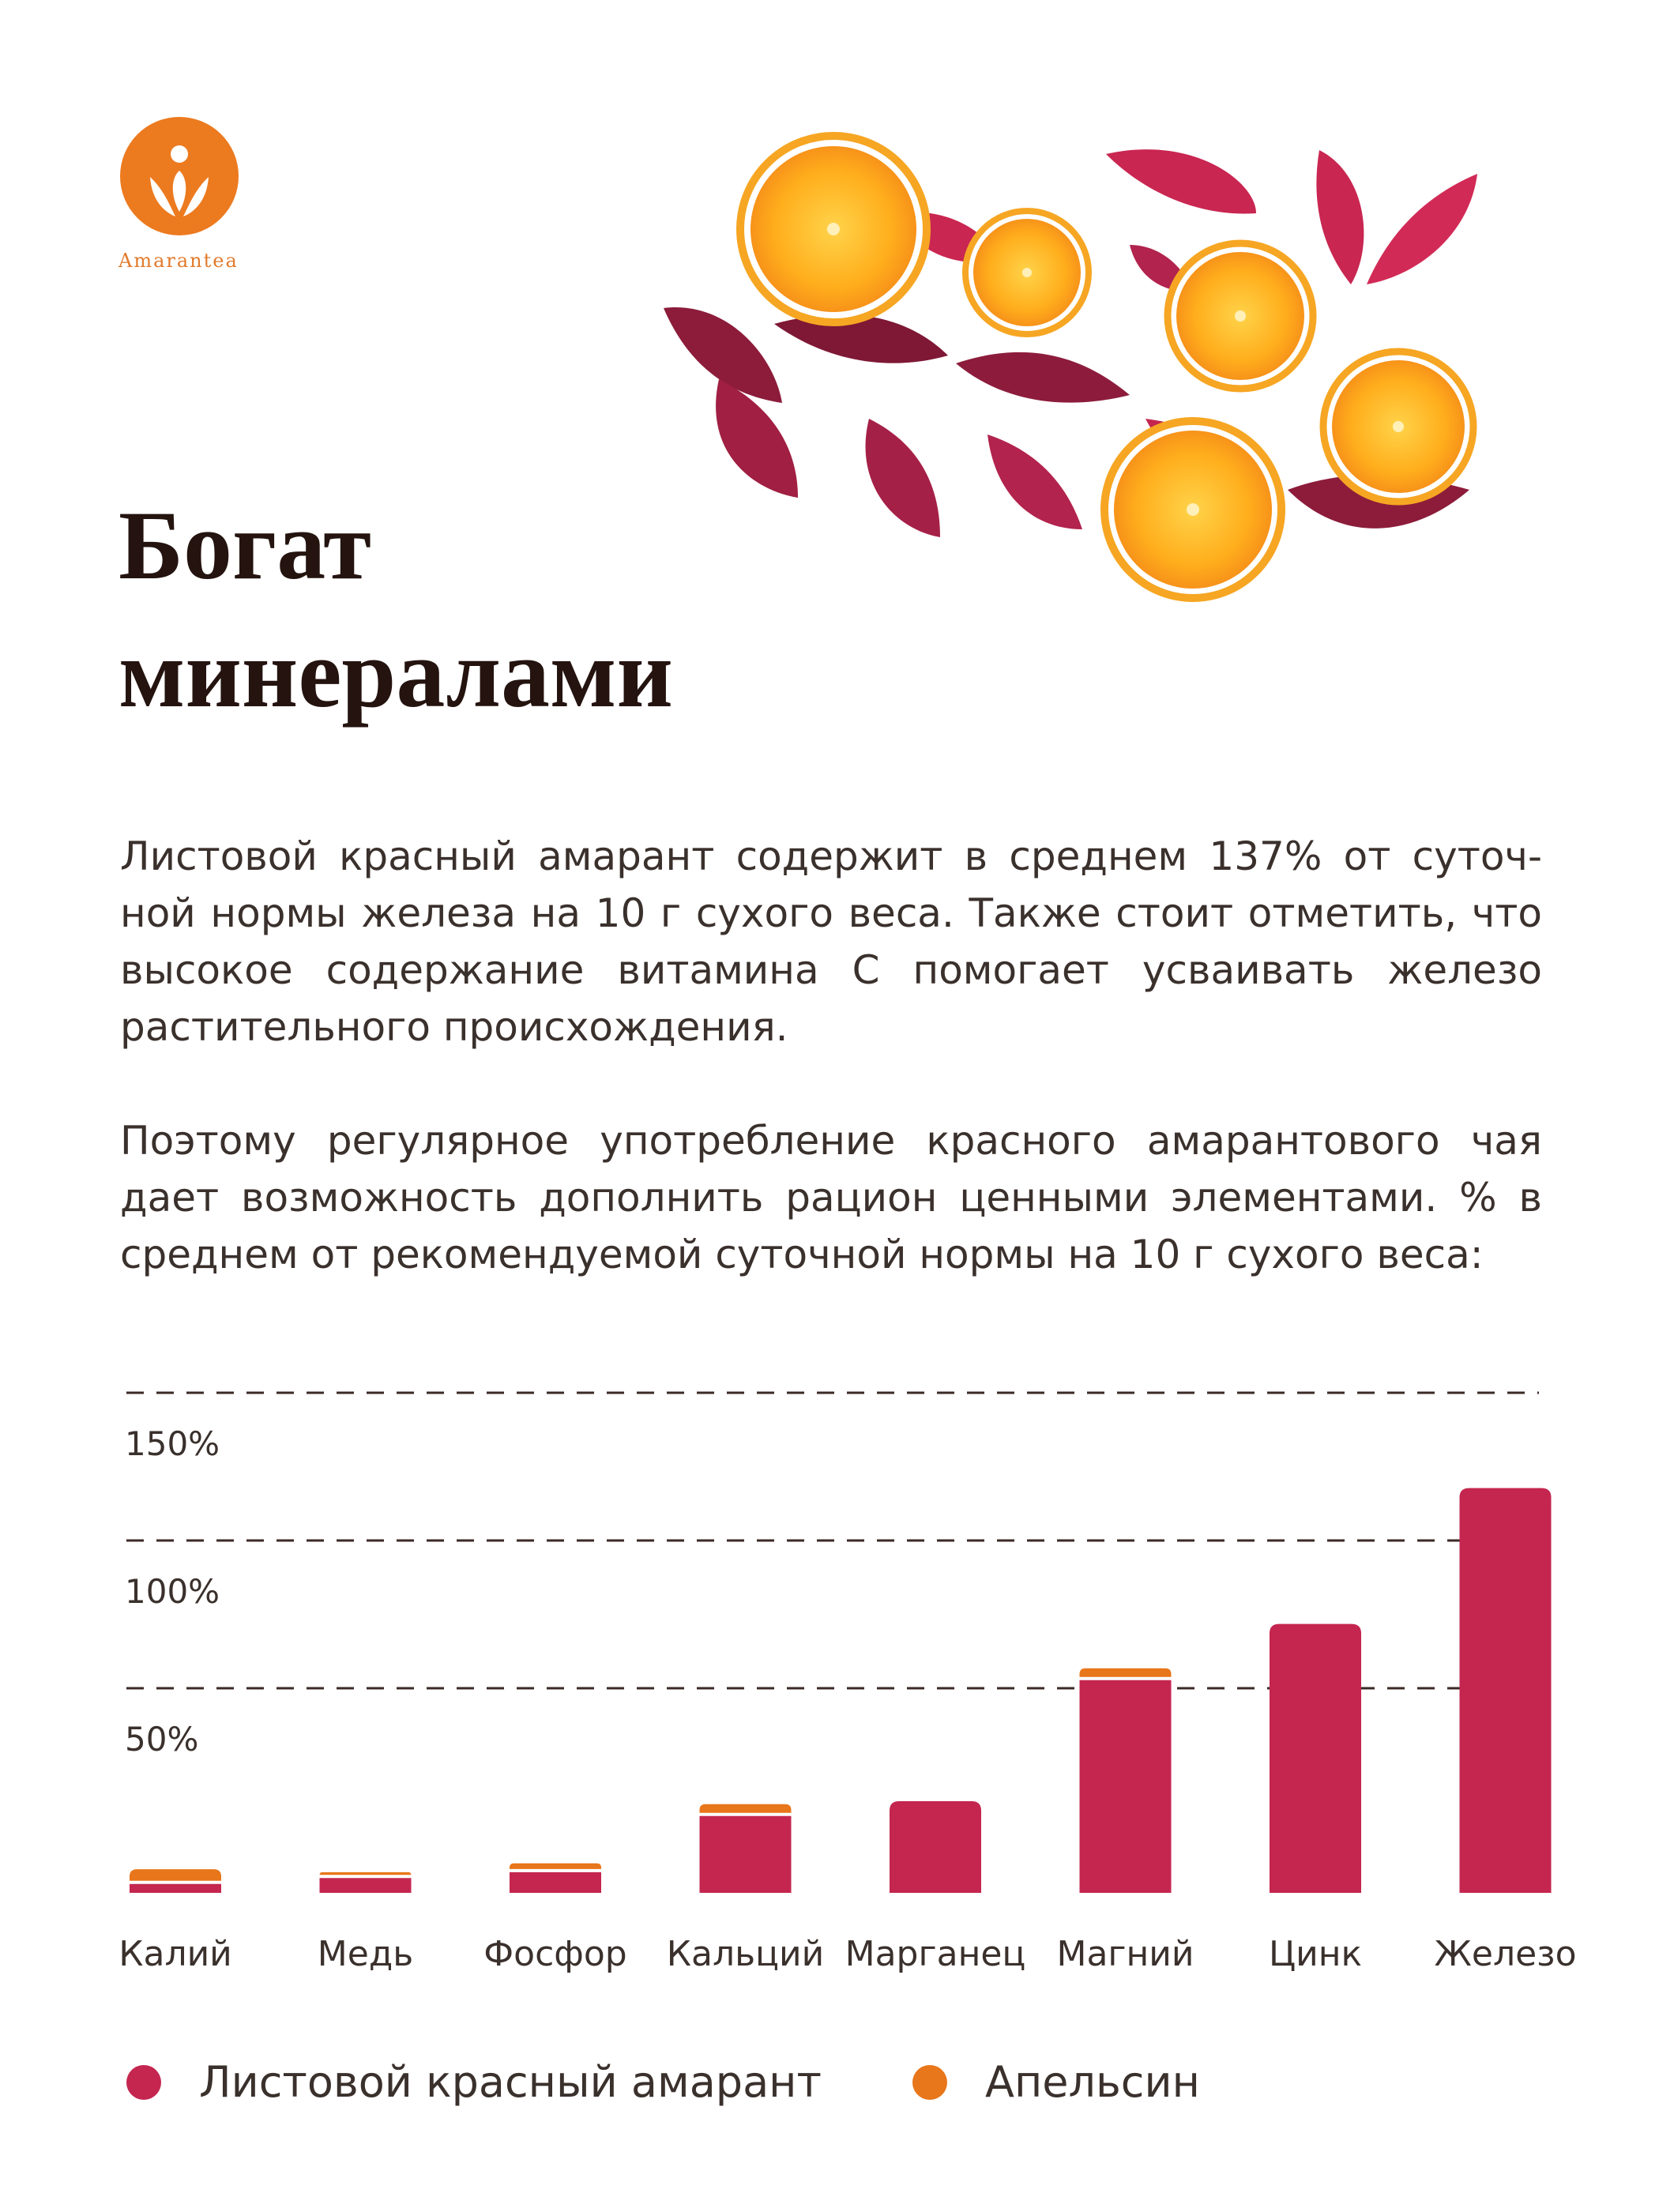 The width and height of the screenshot is (1659, 2212). What do you see at coordinates (366, 1954) in the screenshot?
I see `category-label: Медь` at bounding box center [366, 1954].